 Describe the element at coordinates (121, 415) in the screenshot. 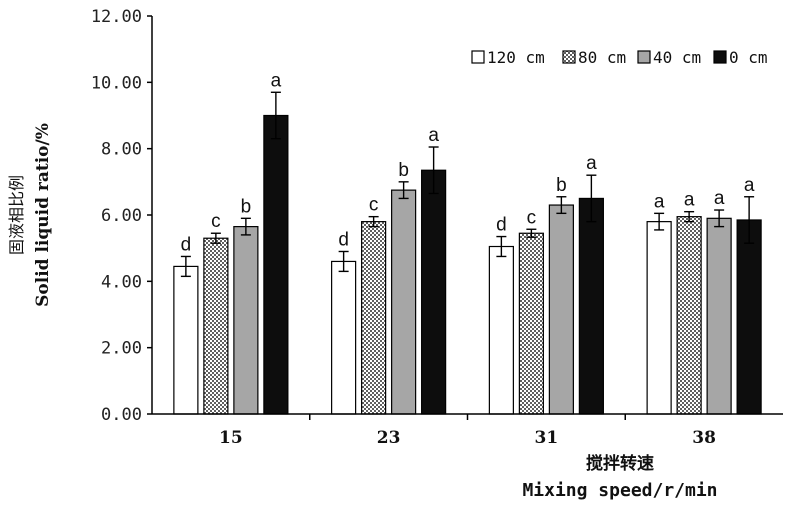

I see `y-tick-label: 0.00` at that location.